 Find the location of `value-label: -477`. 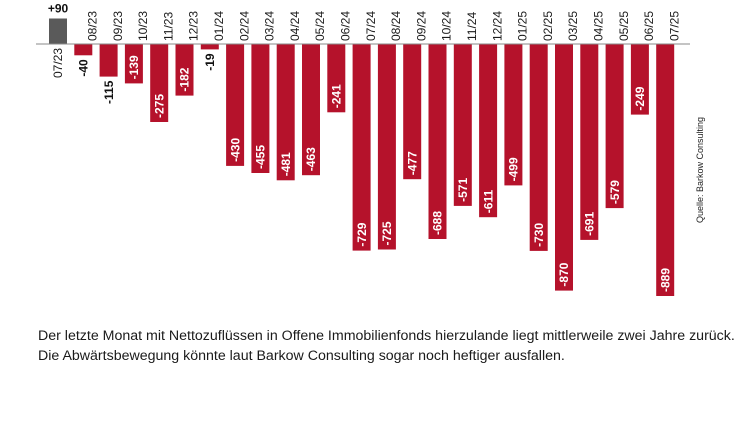

value-label: -477 is located at coordinates (412, 163).